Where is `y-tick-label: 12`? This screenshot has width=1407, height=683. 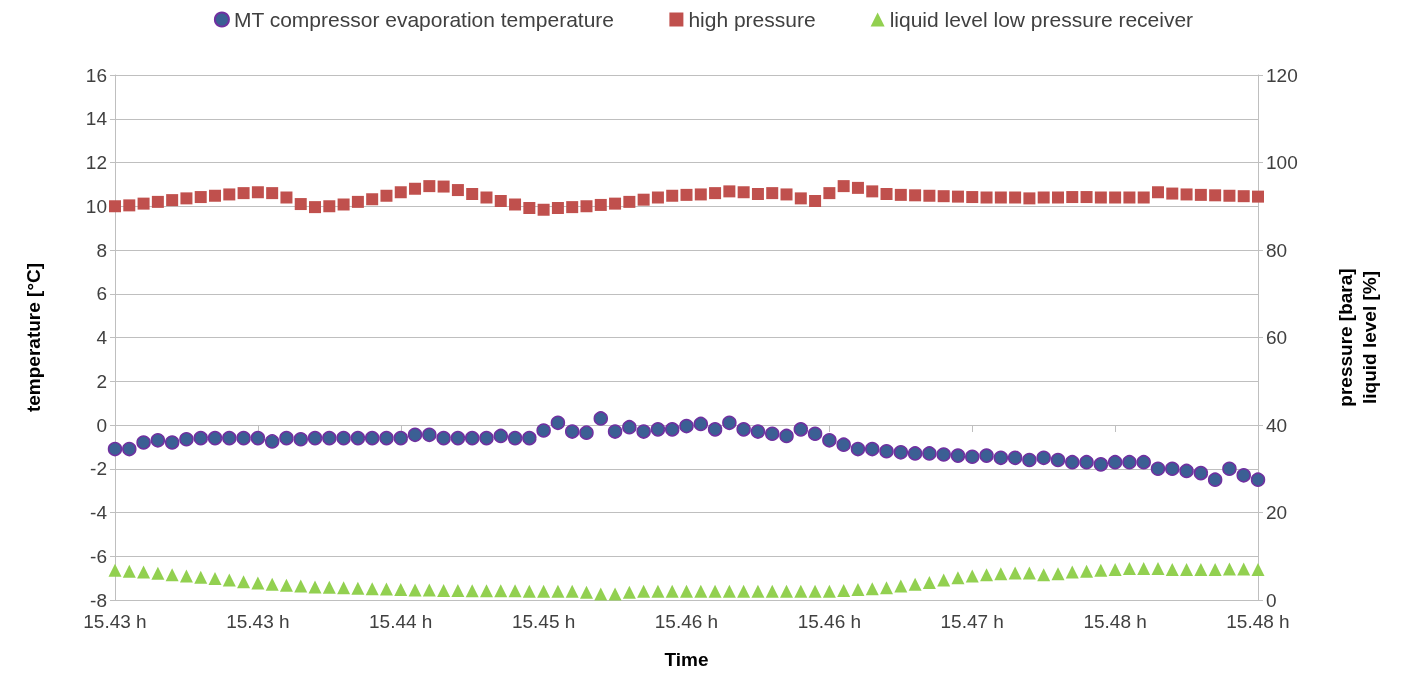
y-tick-label: 12 is located at coordinates (96, 162).